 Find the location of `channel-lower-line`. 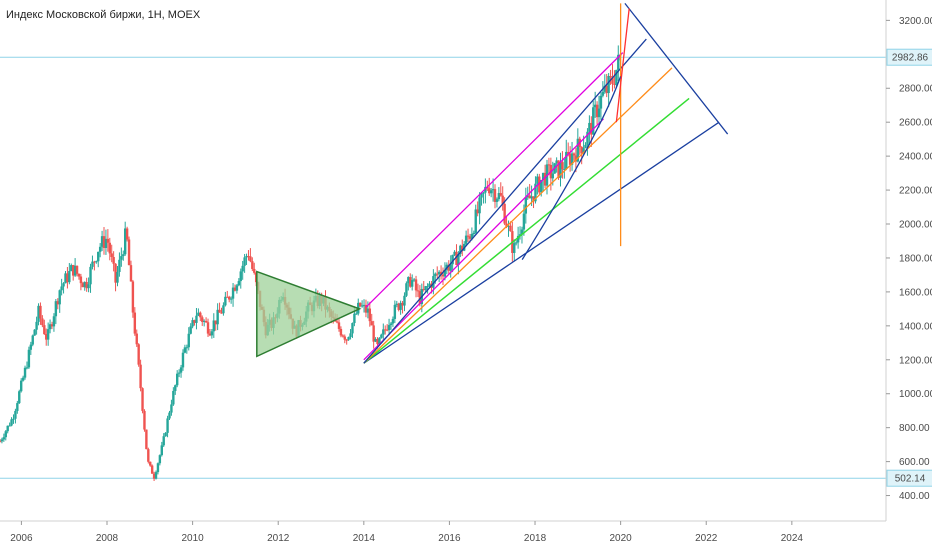

channel-lower-line is located at coordinates (483, 239).